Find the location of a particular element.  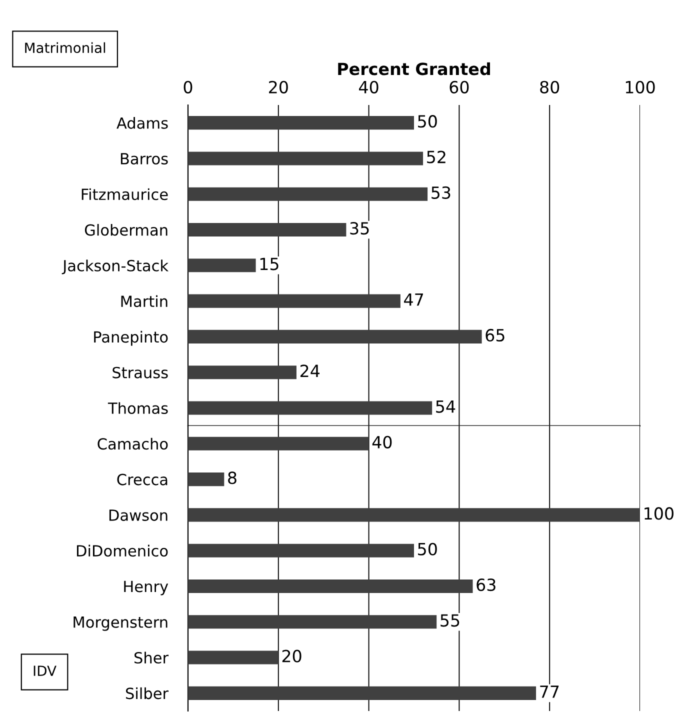

y-tick-label: Martin is located at coordinates (144, 301).